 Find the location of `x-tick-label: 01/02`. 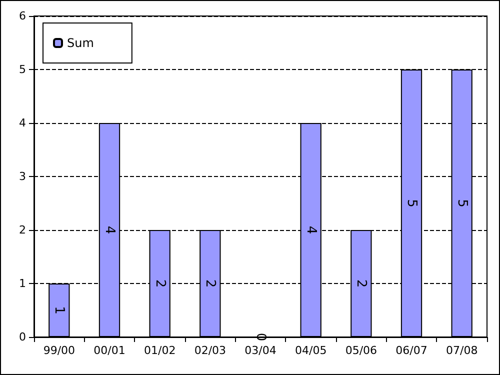

x-tick-label: 01/02 is located at coordinates (160, 350).